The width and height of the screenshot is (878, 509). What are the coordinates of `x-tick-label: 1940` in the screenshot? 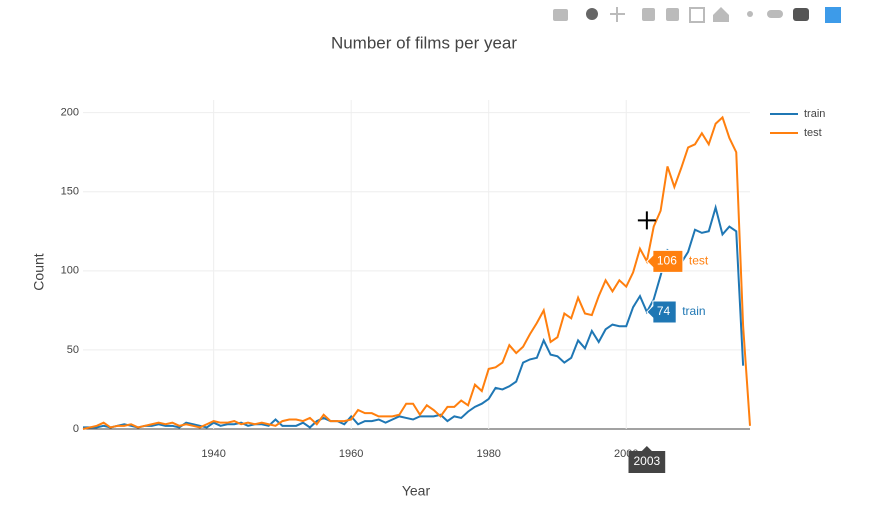 It's located at (213, 454).